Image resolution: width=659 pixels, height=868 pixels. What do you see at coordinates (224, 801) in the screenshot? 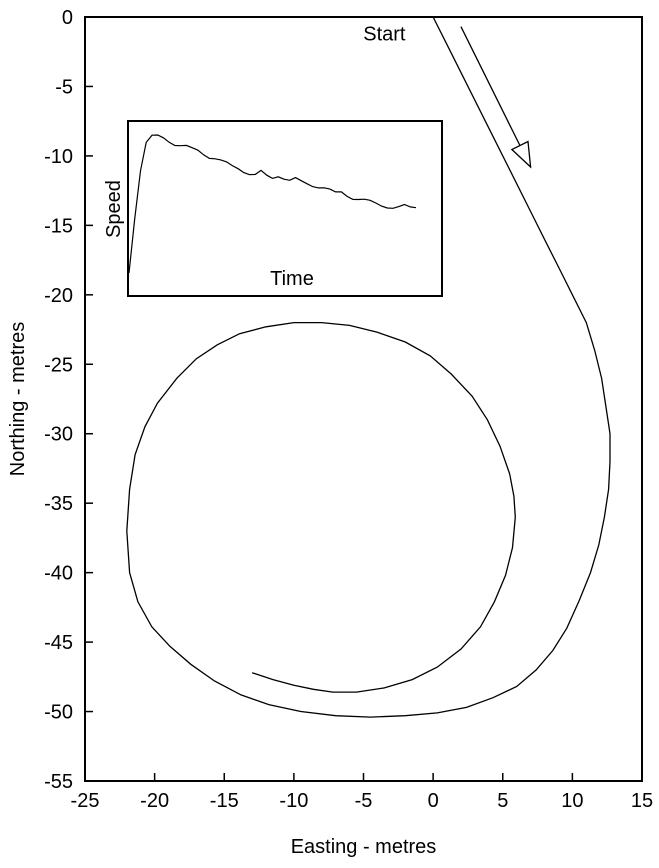
I see `x-tick-label: -15` at bounding box center [224, 801].